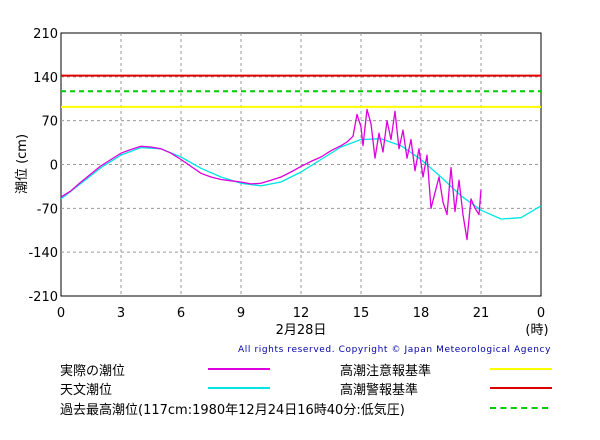  Describe the element at coordinates (121, 313) in the screenshot. I see `x-tick-label-1: 3` at that location.